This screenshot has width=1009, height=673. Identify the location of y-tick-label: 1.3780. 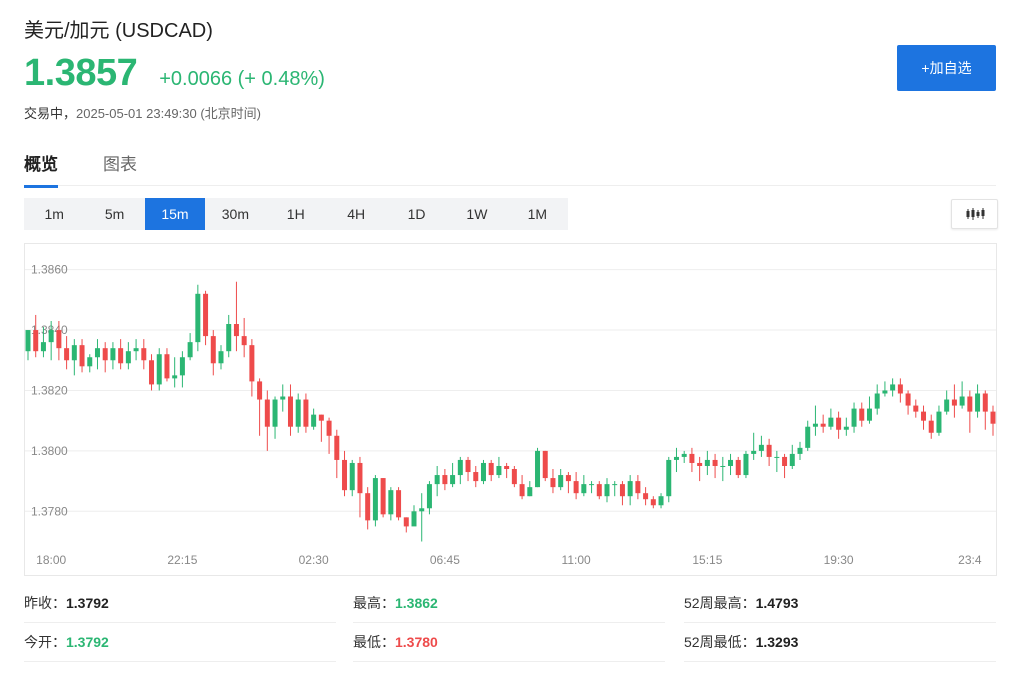
(49, 511).